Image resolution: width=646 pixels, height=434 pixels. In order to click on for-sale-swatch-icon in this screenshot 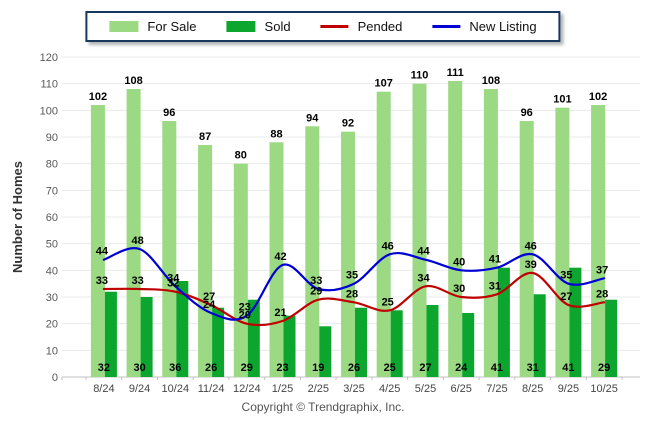, I will do `click(124, 26)`.